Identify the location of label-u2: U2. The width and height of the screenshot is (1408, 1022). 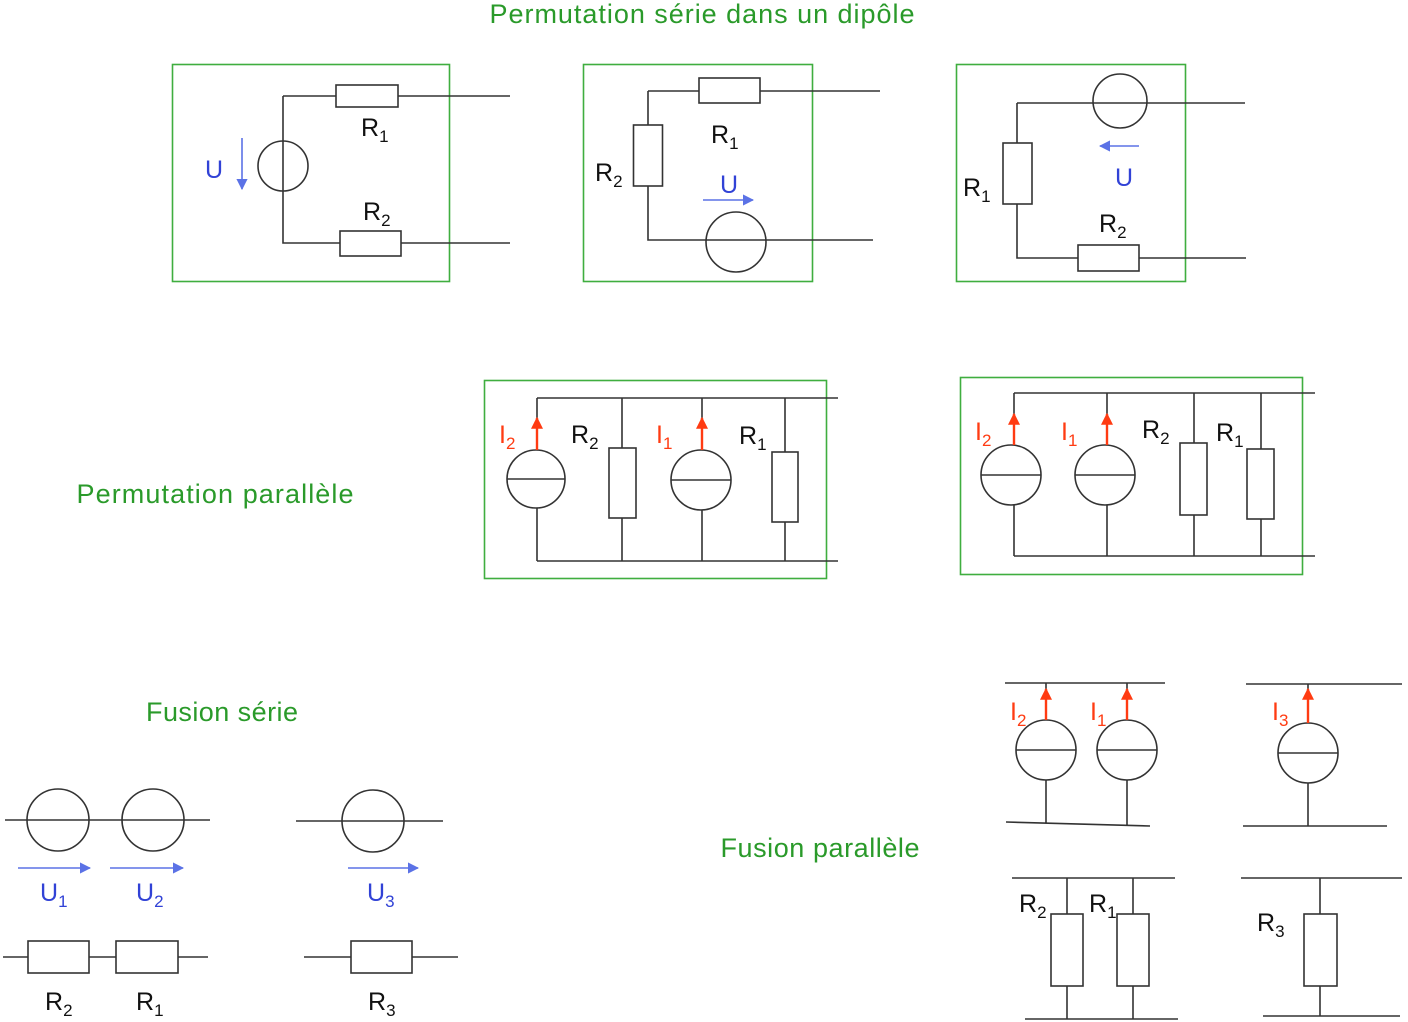
(150, 895).